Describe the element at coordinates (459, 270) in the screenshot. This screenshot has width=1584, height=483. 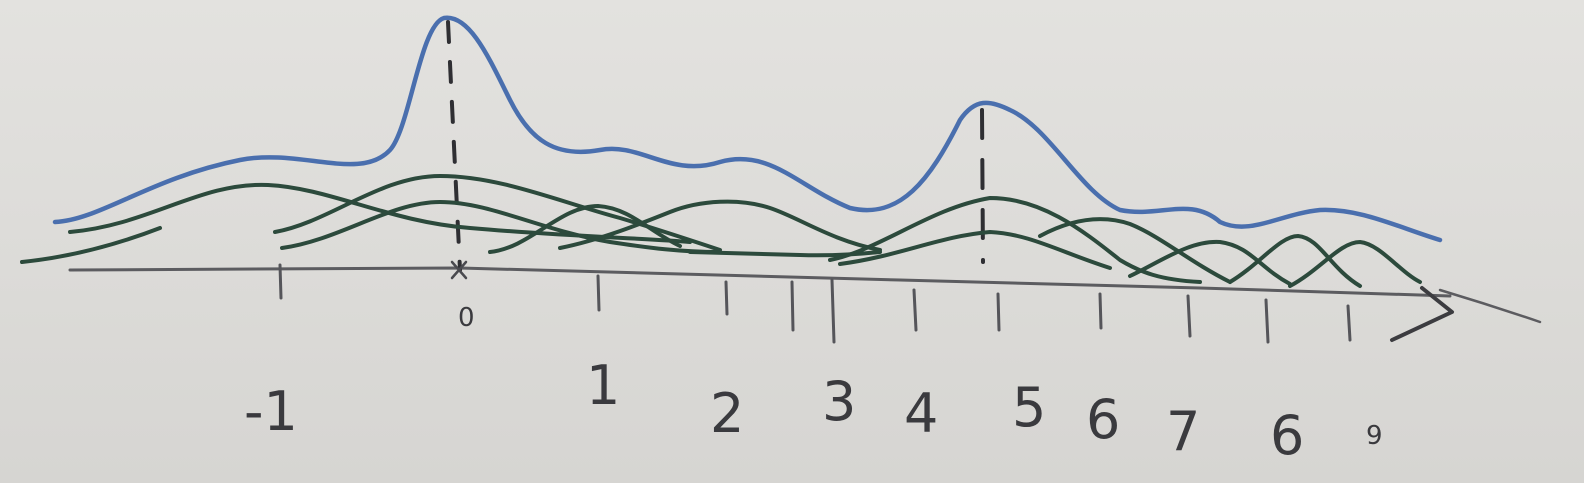
I see `origin-cross` at that location.